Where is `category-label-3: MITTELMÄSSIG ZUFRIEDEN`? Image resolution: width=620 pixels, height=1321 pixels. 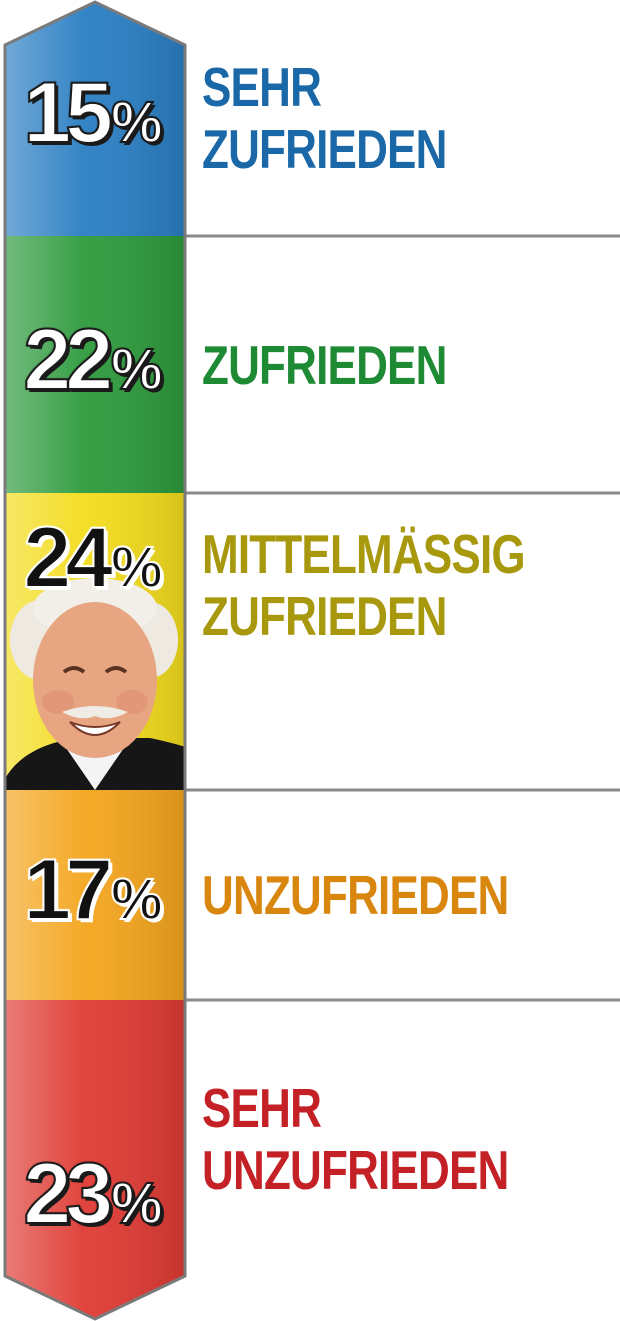 category-label-3: MITTELMÄSSIG ZUFRIEDEN is located at coordinates (369, 585).